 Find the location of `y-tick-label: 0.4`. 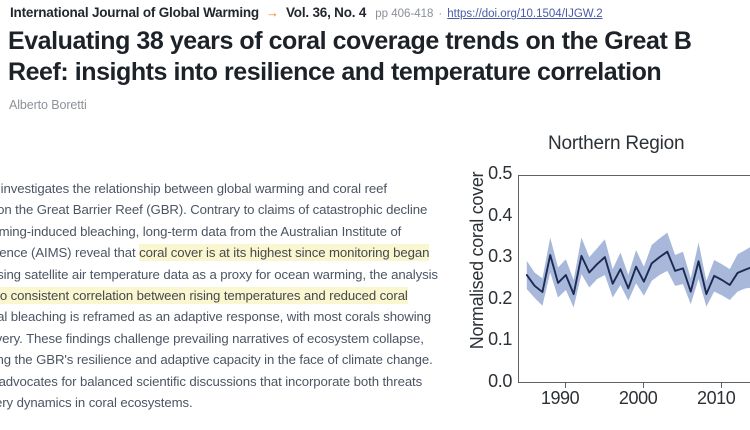

y-tick-label: 0.4 is located at coordinates (500, 214).